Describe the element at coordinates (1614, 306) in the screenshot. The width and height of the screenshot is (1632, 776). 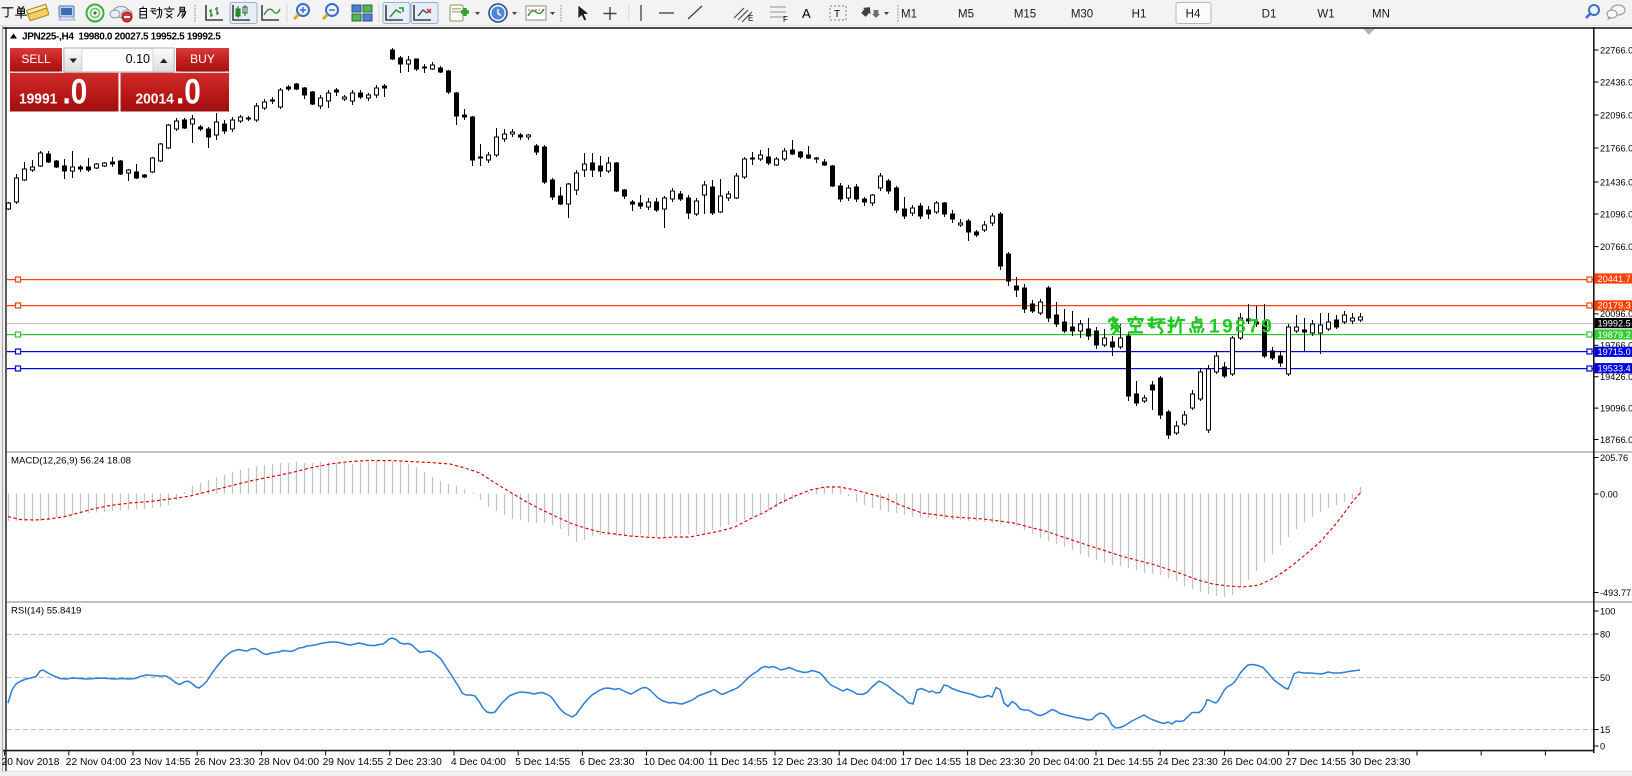
I see `svg-text: 20179.3` at that location.